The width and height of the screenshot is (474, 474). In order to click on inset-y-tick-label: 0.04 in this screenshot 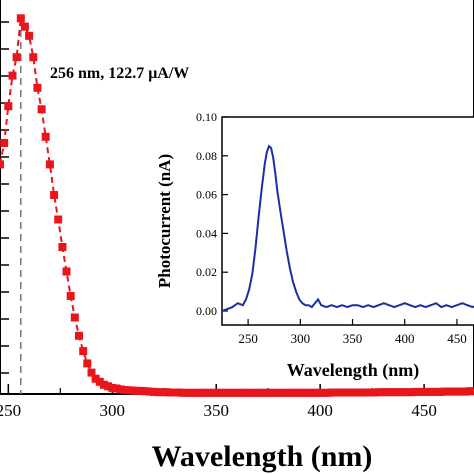, I will do `click(206, 233)`.